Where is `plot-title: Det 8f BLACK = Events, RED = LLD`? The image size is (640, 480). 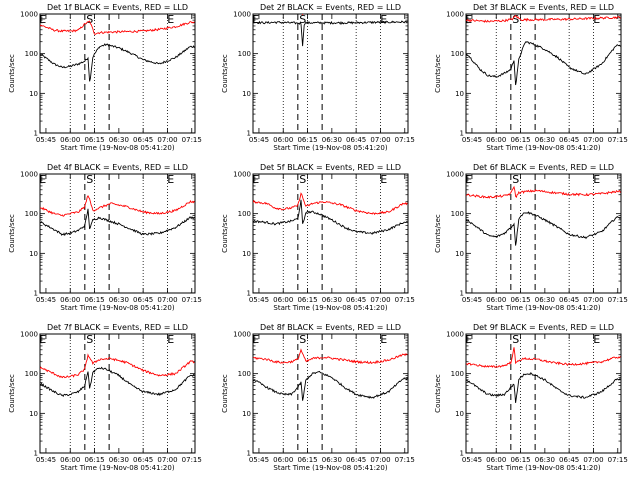
plot-title: Det 8f BLACK = Events, RED = LLD is located at coordinates (330, 327).